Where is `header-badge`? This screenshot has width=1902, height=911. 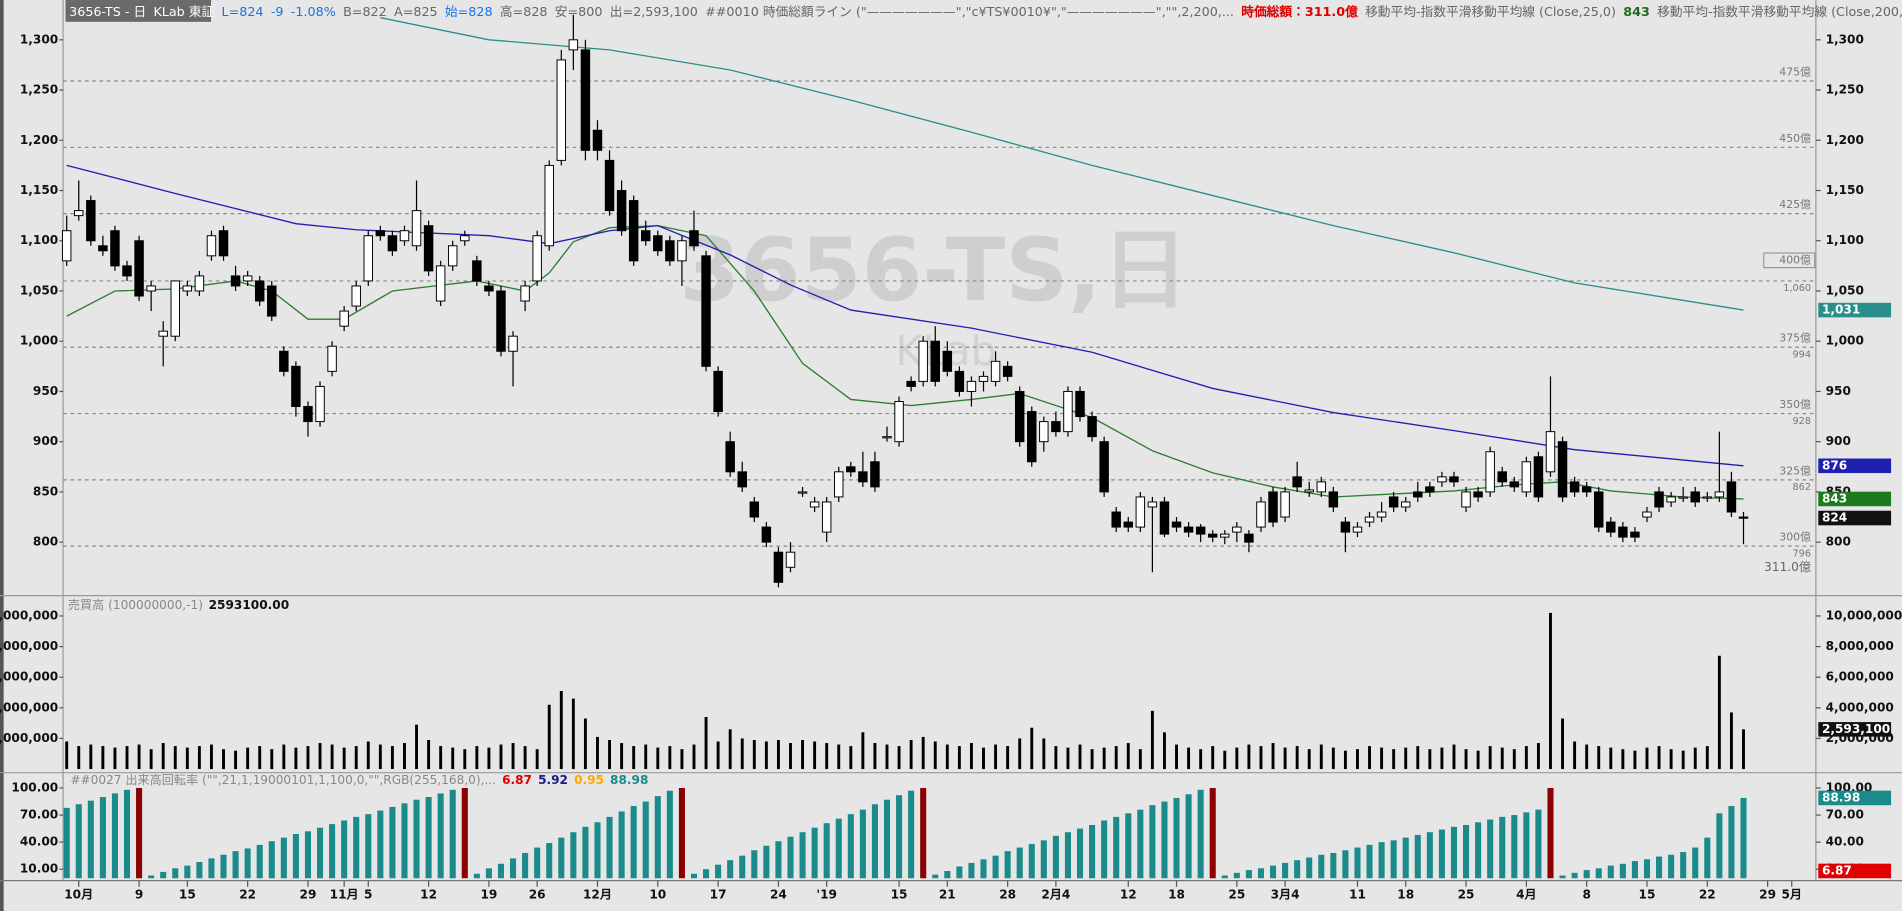
header-badge is located at coordinates (138, 11).